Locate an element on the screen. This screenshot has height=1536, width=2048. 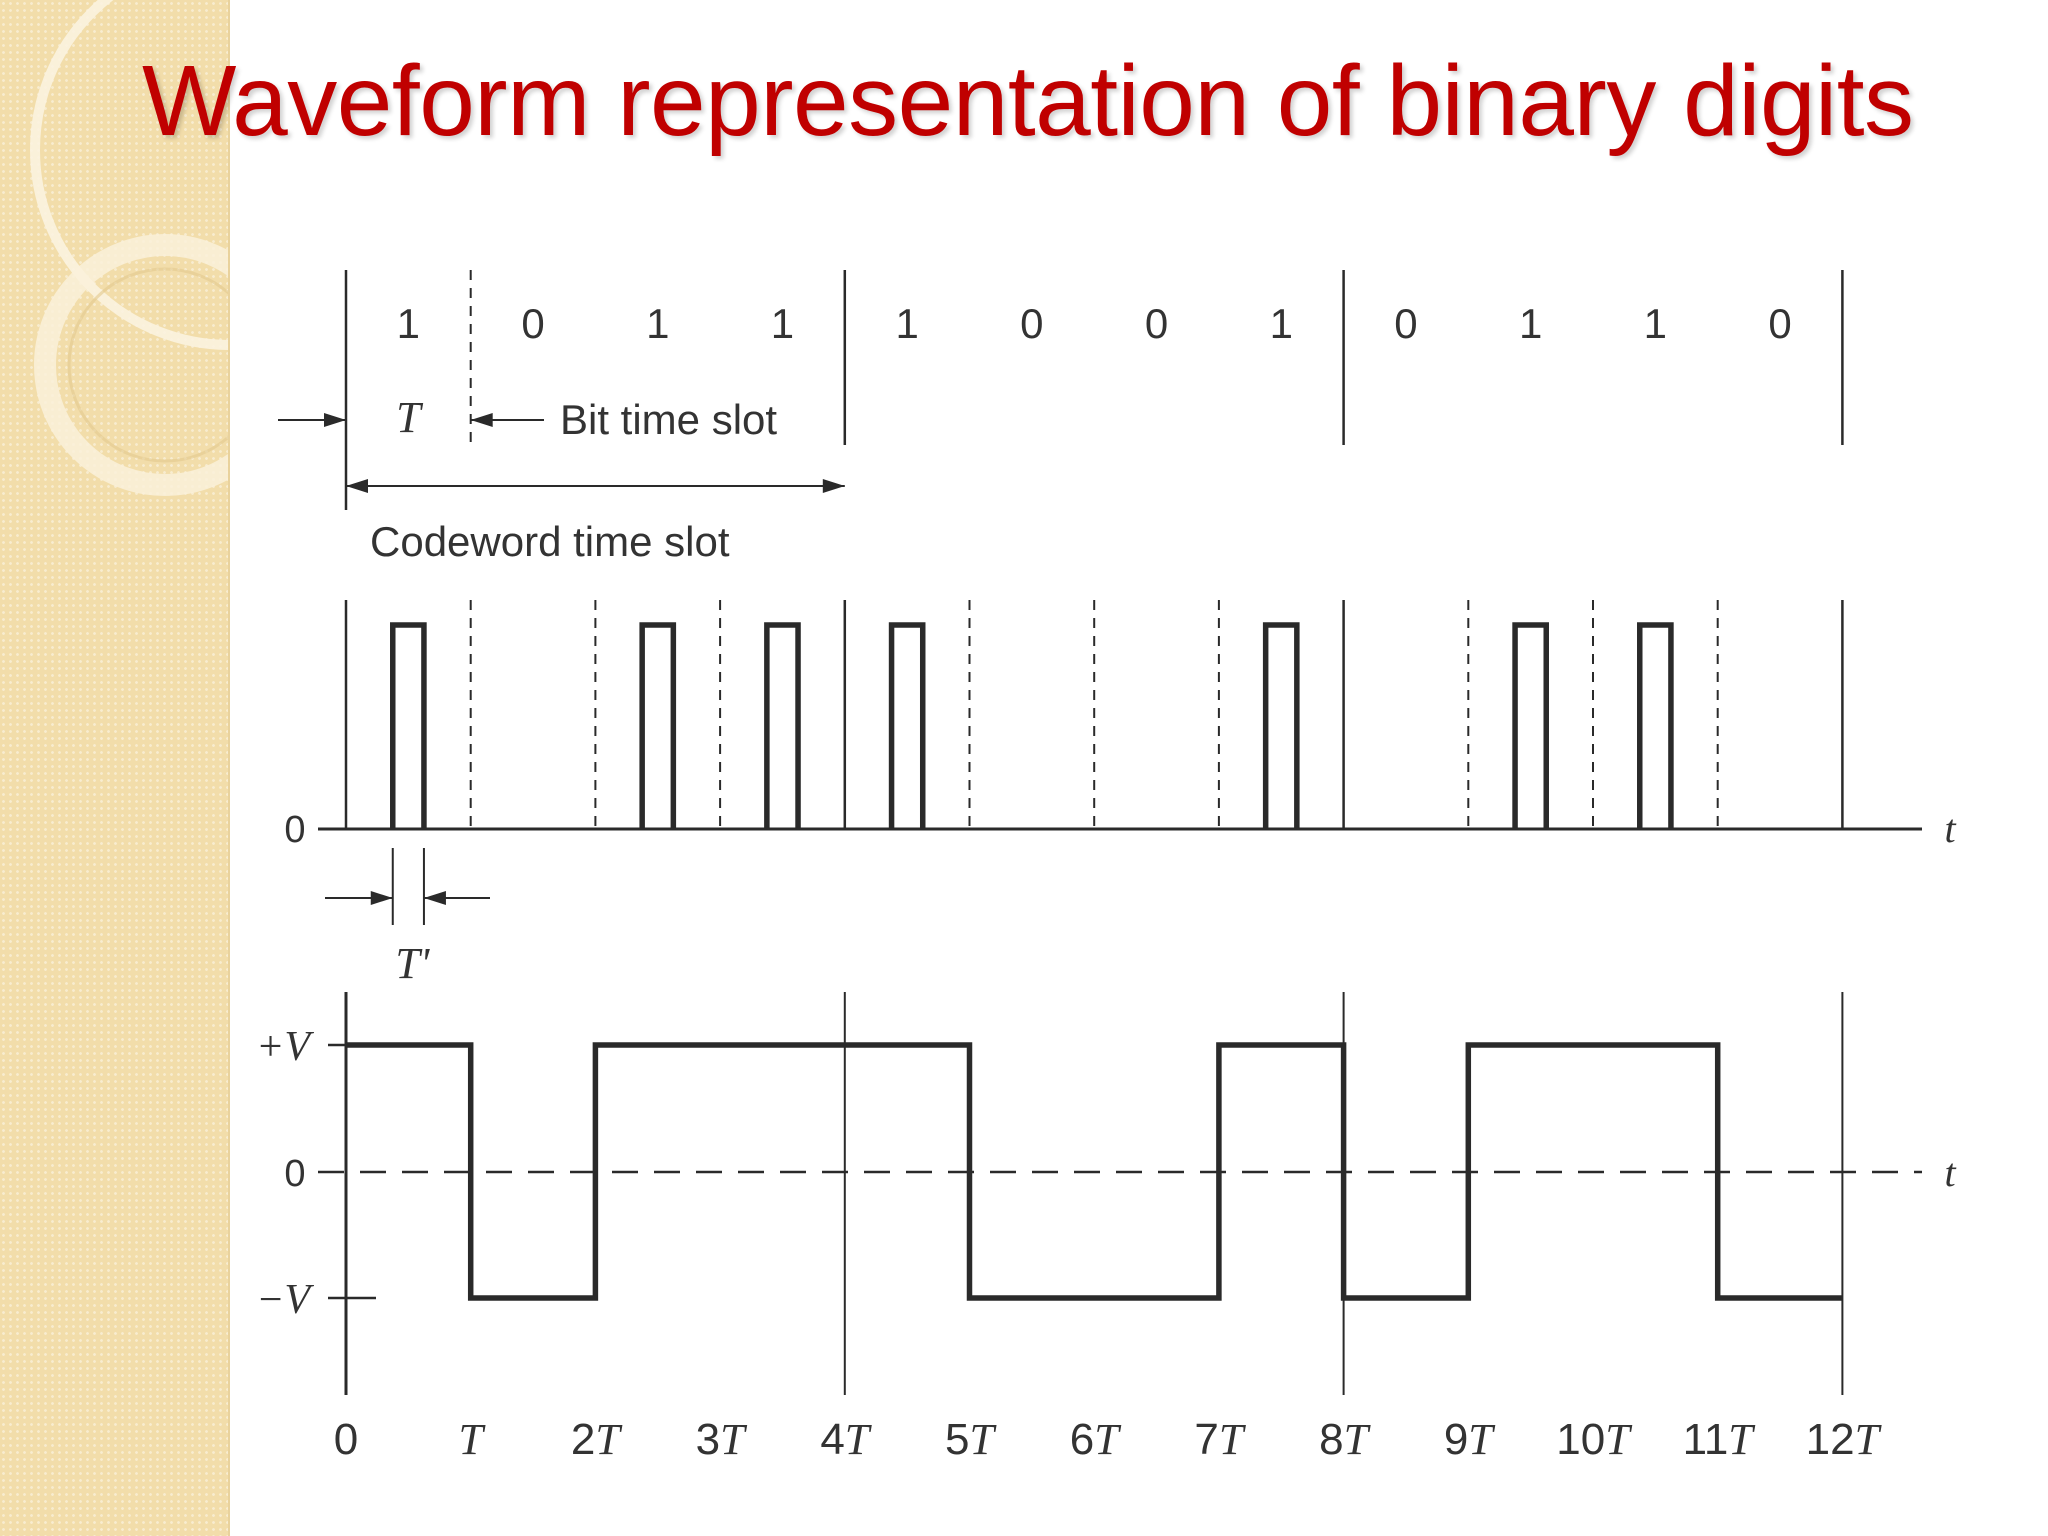
rz-zero-label: 0 is located at coordinates (294, 830).